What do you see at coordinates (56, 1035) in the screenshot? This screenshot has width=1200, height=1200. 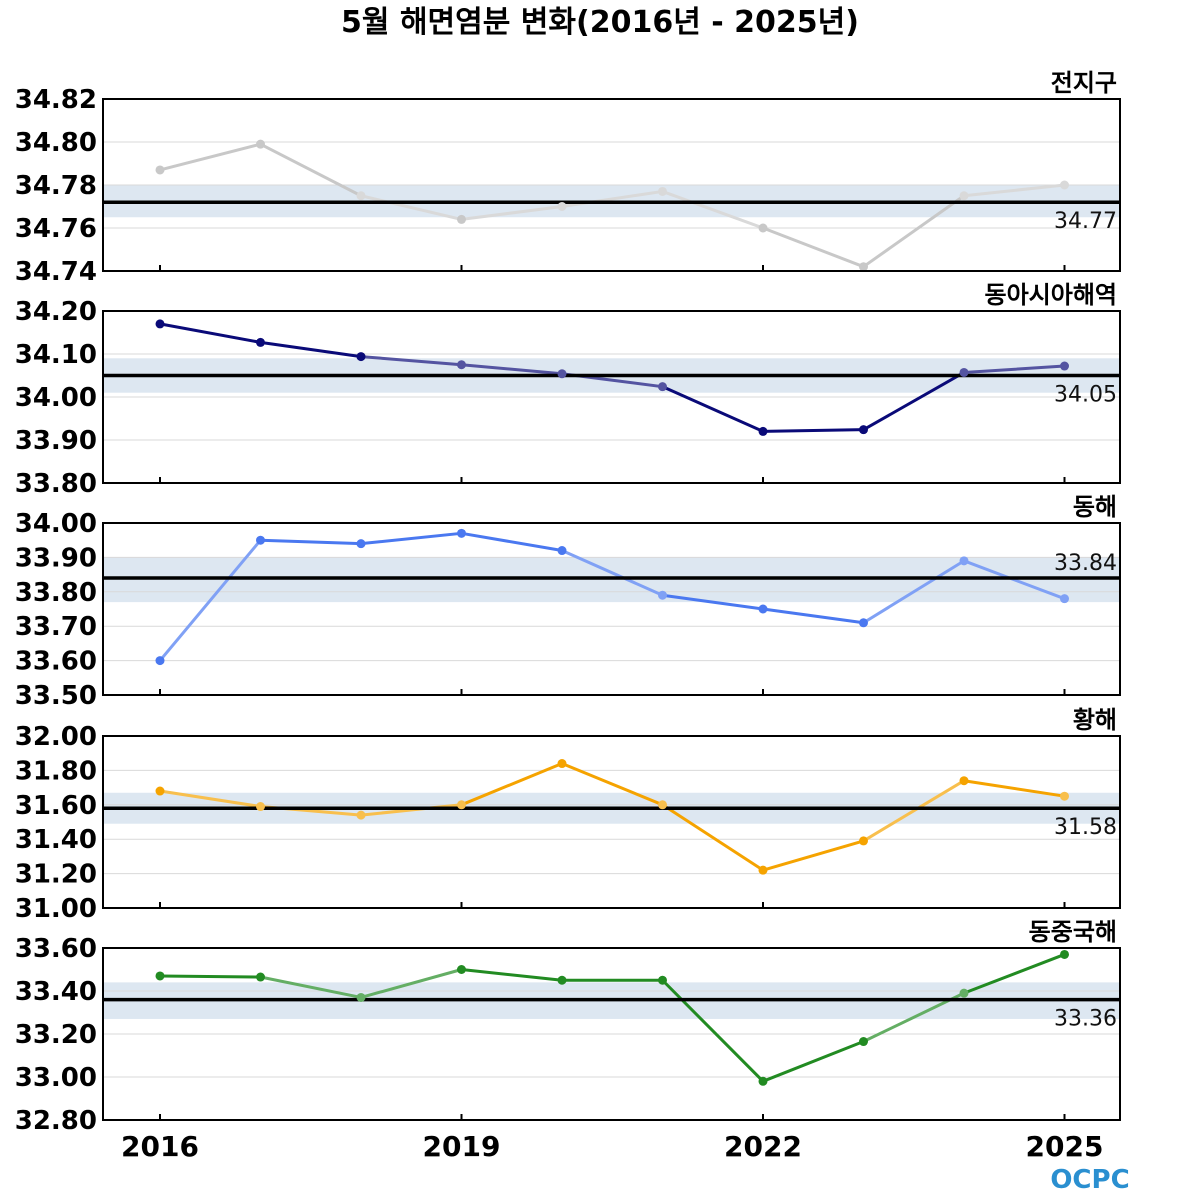 I see `y-tick-label: 33.20` at bounding box center [56, 1035].